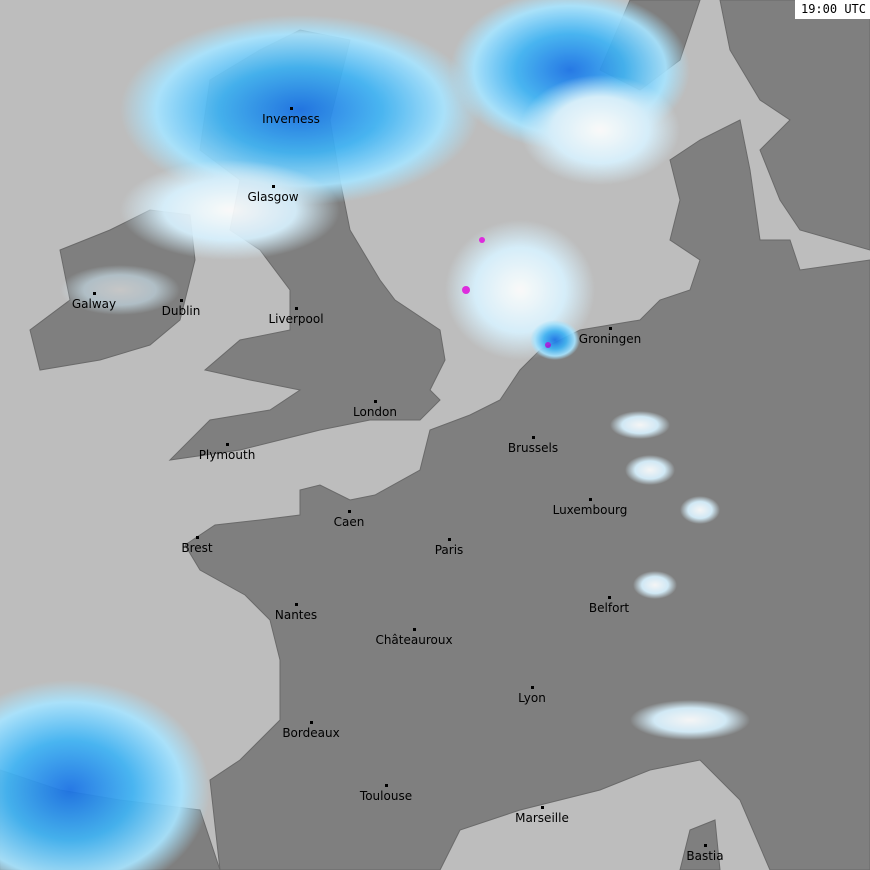 Image resolution: width=870 pixels, height=870 pixels. Describe the element at coordinates (794, 125) in the screenshot. I see `land-scandinavia` at that location.